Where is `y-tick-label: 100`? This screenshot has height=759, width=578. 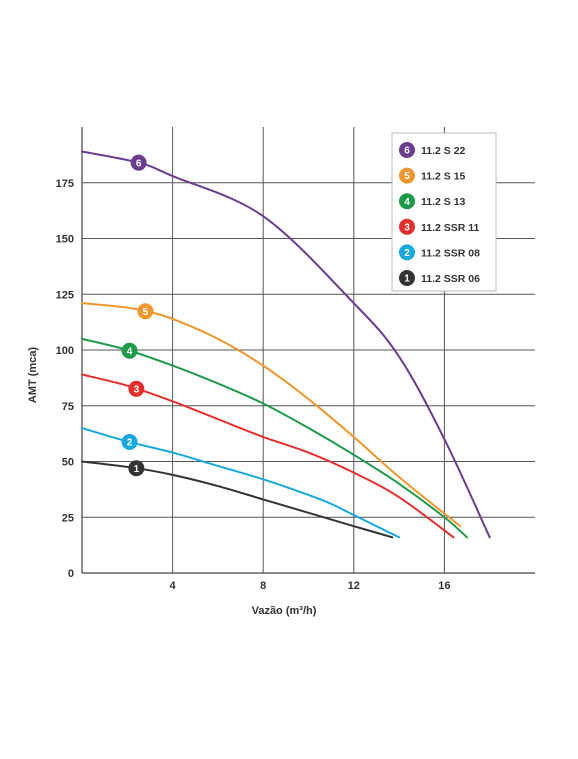
y-tick-label: 100 is located at coordinates (65, 351).